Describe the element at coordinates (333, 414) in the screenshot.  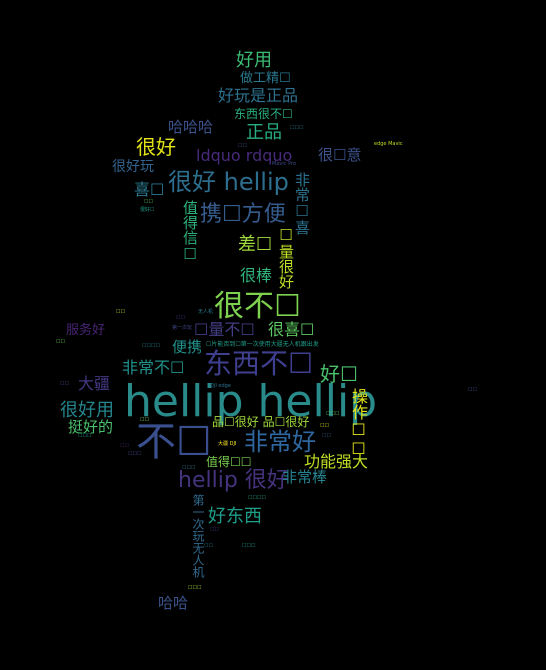
I see `word-small-15: ☐☐☐` at that location.